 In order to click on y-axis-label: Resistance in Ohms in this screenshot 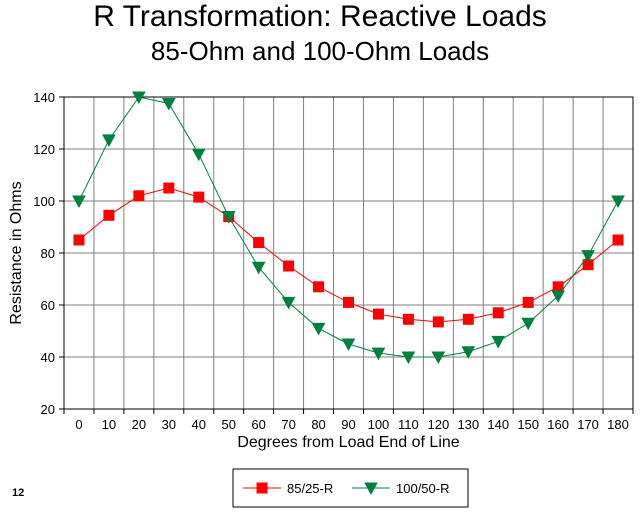, I will do `click(16, 252)`.